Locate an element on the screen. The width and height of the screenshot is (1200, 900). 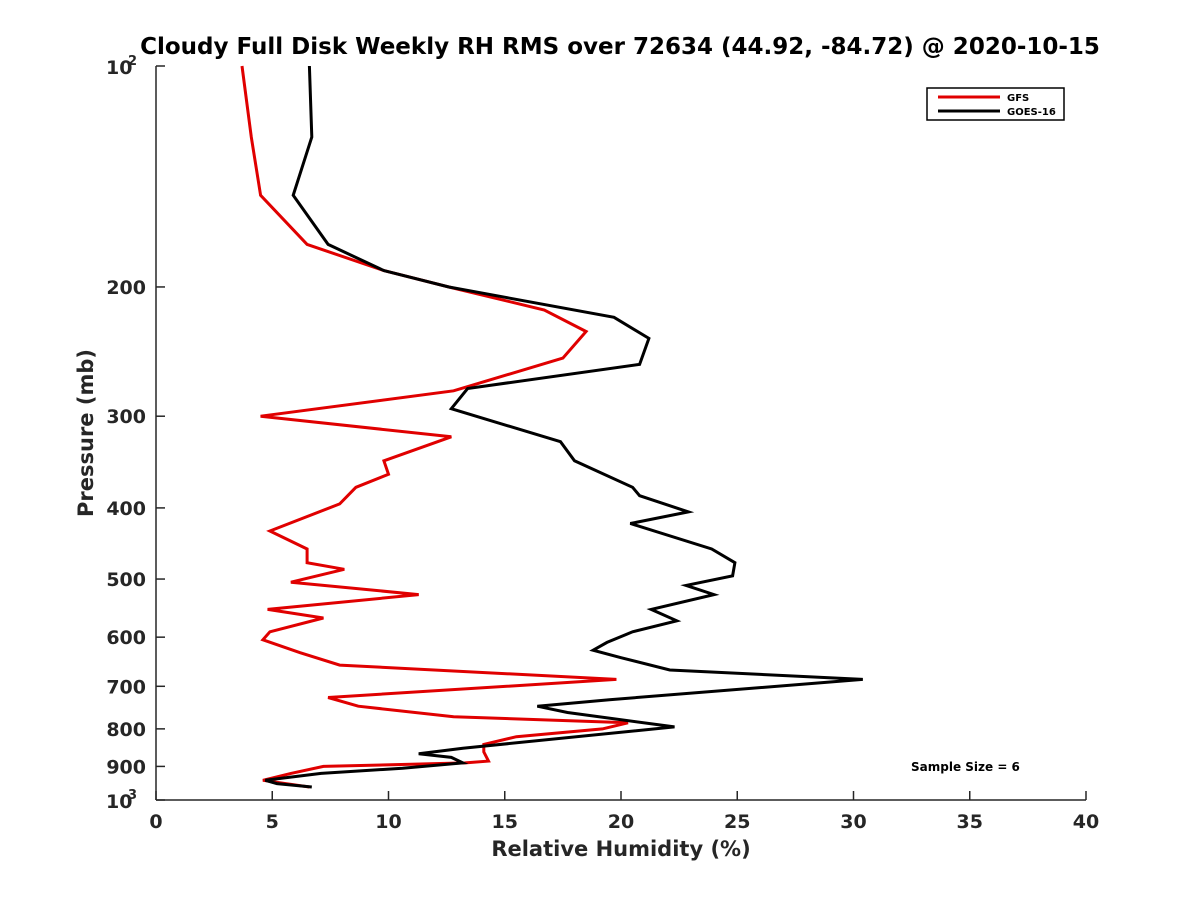
x-tick-label: 25 is located at coordinates (737, 822).